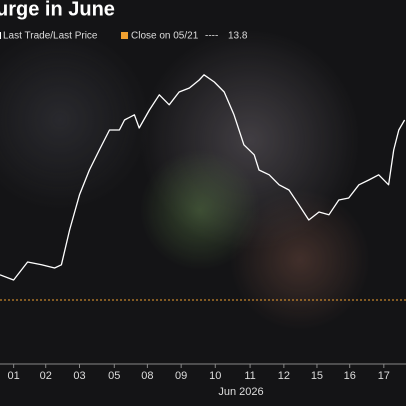  I want to click on x-tick-label: 05, so click(114, 376).